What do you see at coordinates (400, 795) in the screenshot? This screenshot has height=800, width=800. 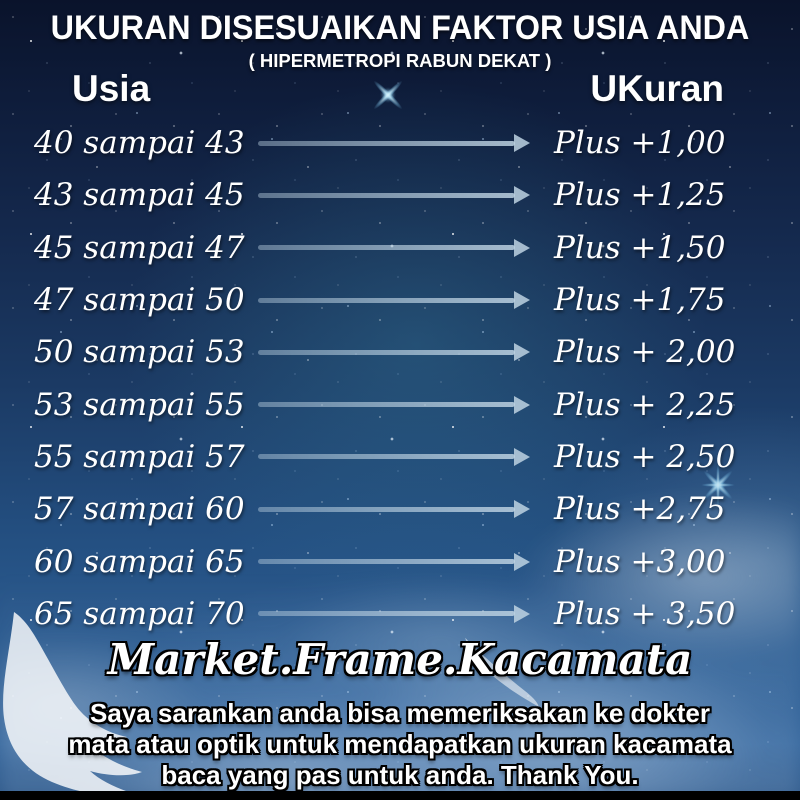 I see `bottom-black-bar` at bounding box center [400, 795].